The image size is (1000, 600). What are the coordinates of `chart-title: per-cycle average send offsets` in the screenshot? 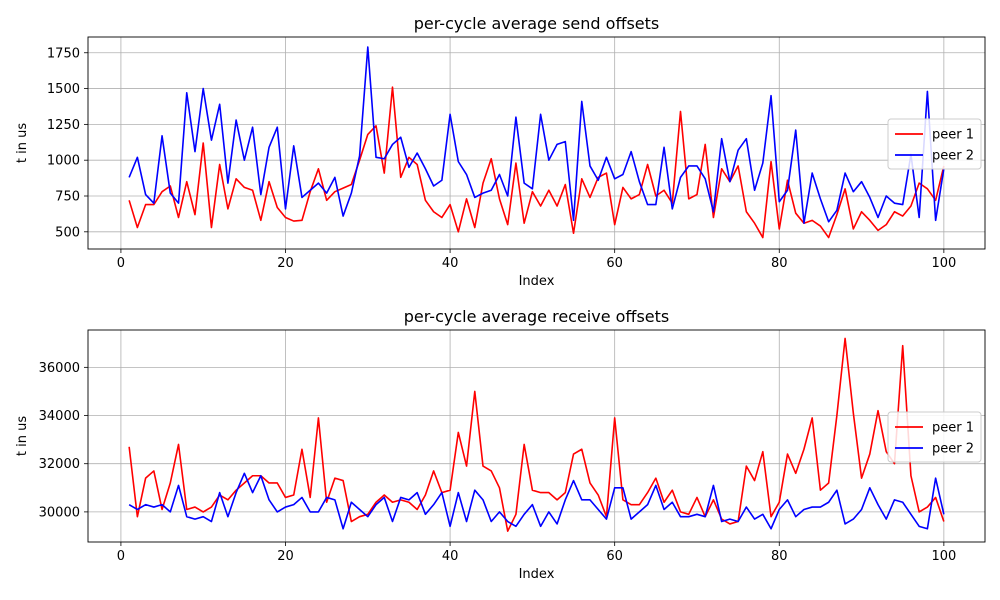 It's located at (537, 23).